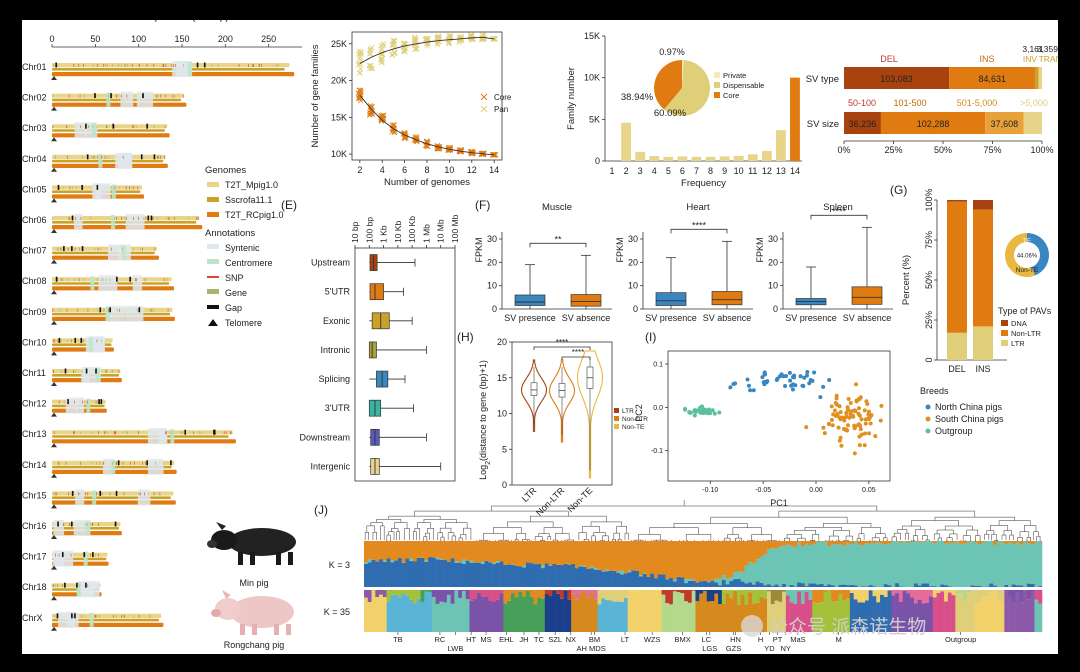 The image size is (1080, 672). What do you see at coordinates (405, 364) in the screenshot?
I see `plot-frame` at bounding box center [405, 364].